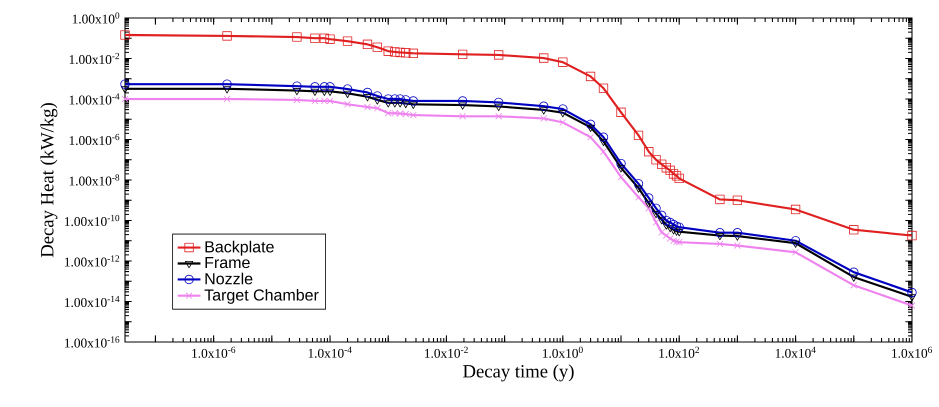 The width and height of the screenshot is (939, 407). I want to click on x-tick-label: 1.0x10$^{6}$, so click(912, 352).